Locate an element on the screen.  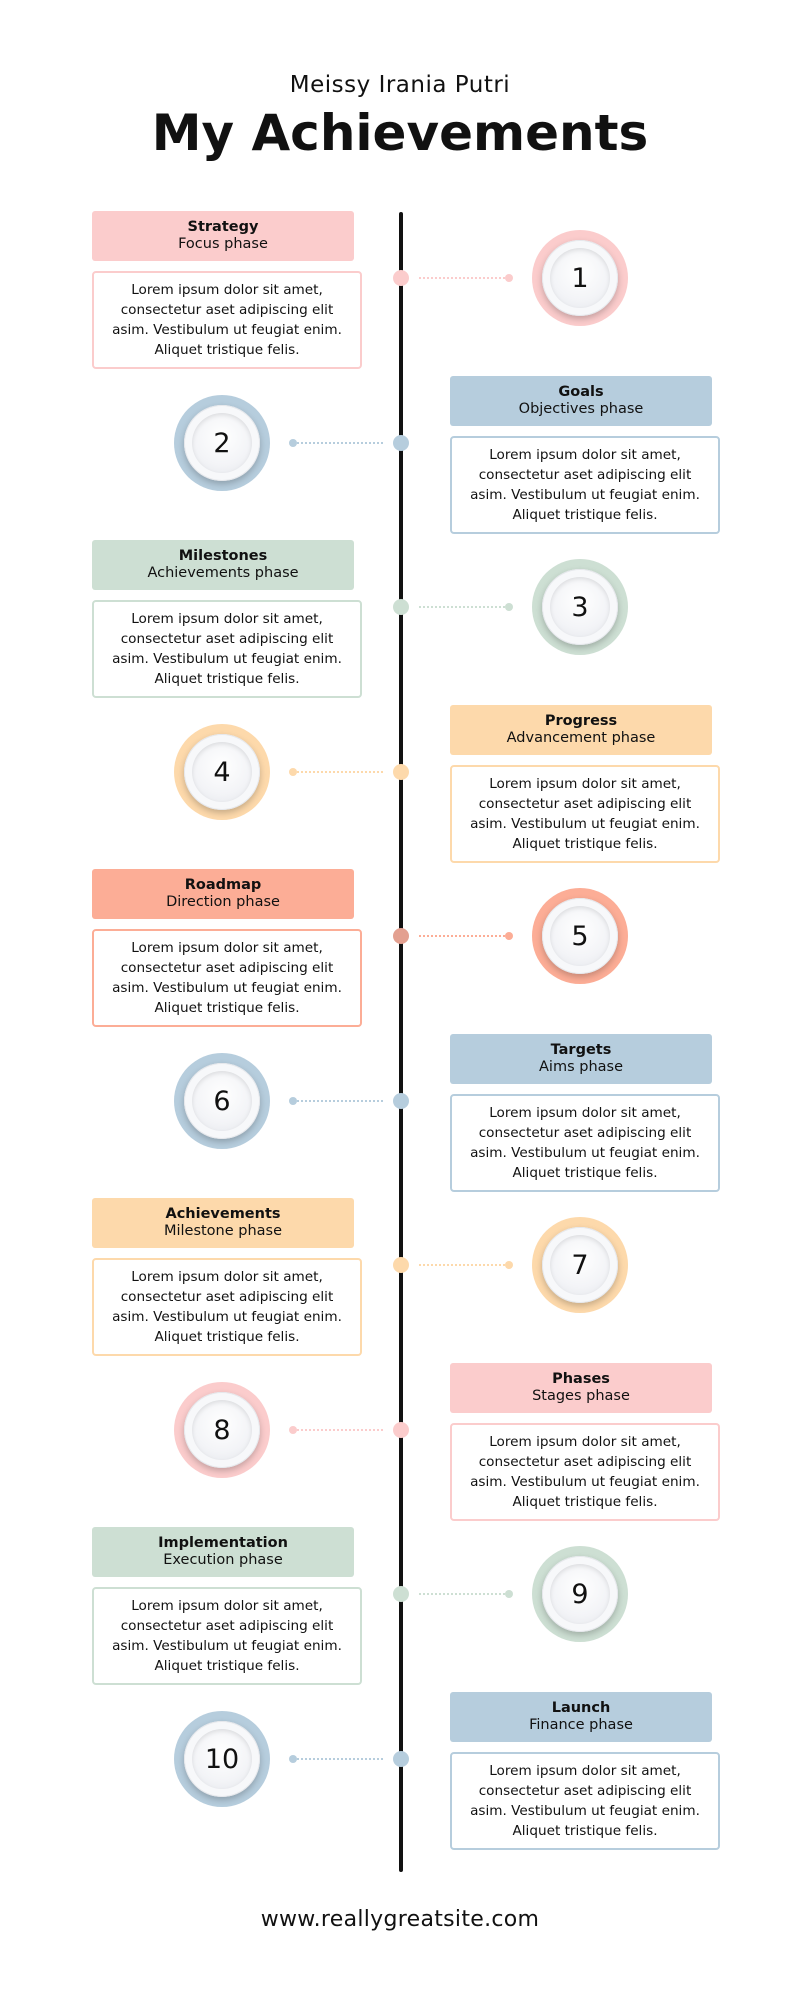
badge-inner: 8 is located at coordinates (222, 1430).